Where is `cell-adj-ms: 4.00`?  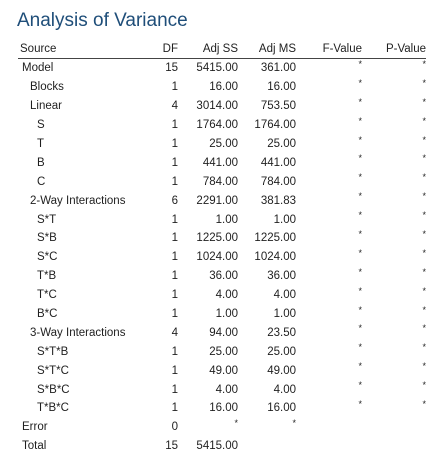 cell-adj-ms: 4.00 is located at coordinates (284, 389).